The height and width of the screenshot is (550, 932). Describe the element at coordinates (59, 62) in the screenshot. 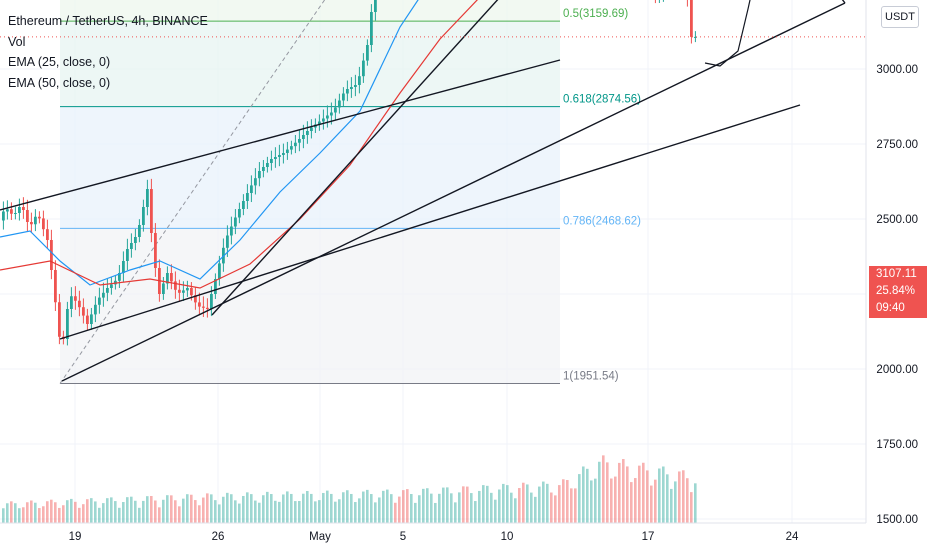

I see `ema25-indicator-label: EMA (25, close, 0)` at that location.